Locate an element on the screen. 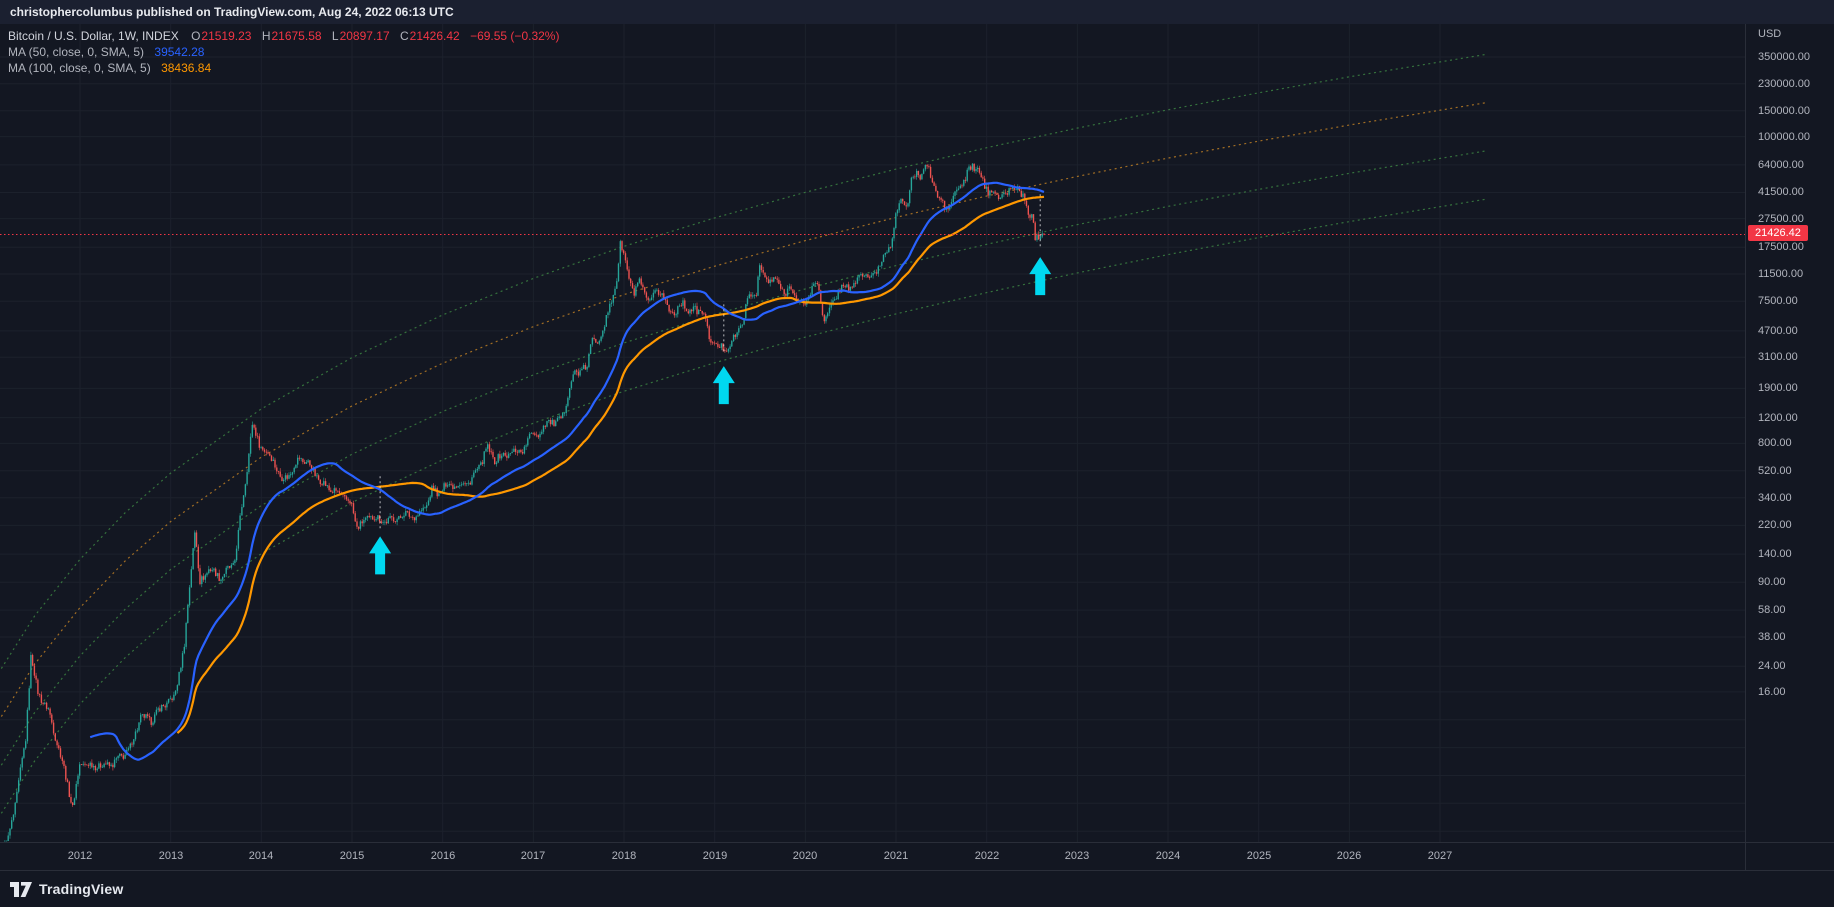 The height and width of the screenshot is (907, 1834). ohlc-close: C21426.42 is located at coordinates (429, 36).